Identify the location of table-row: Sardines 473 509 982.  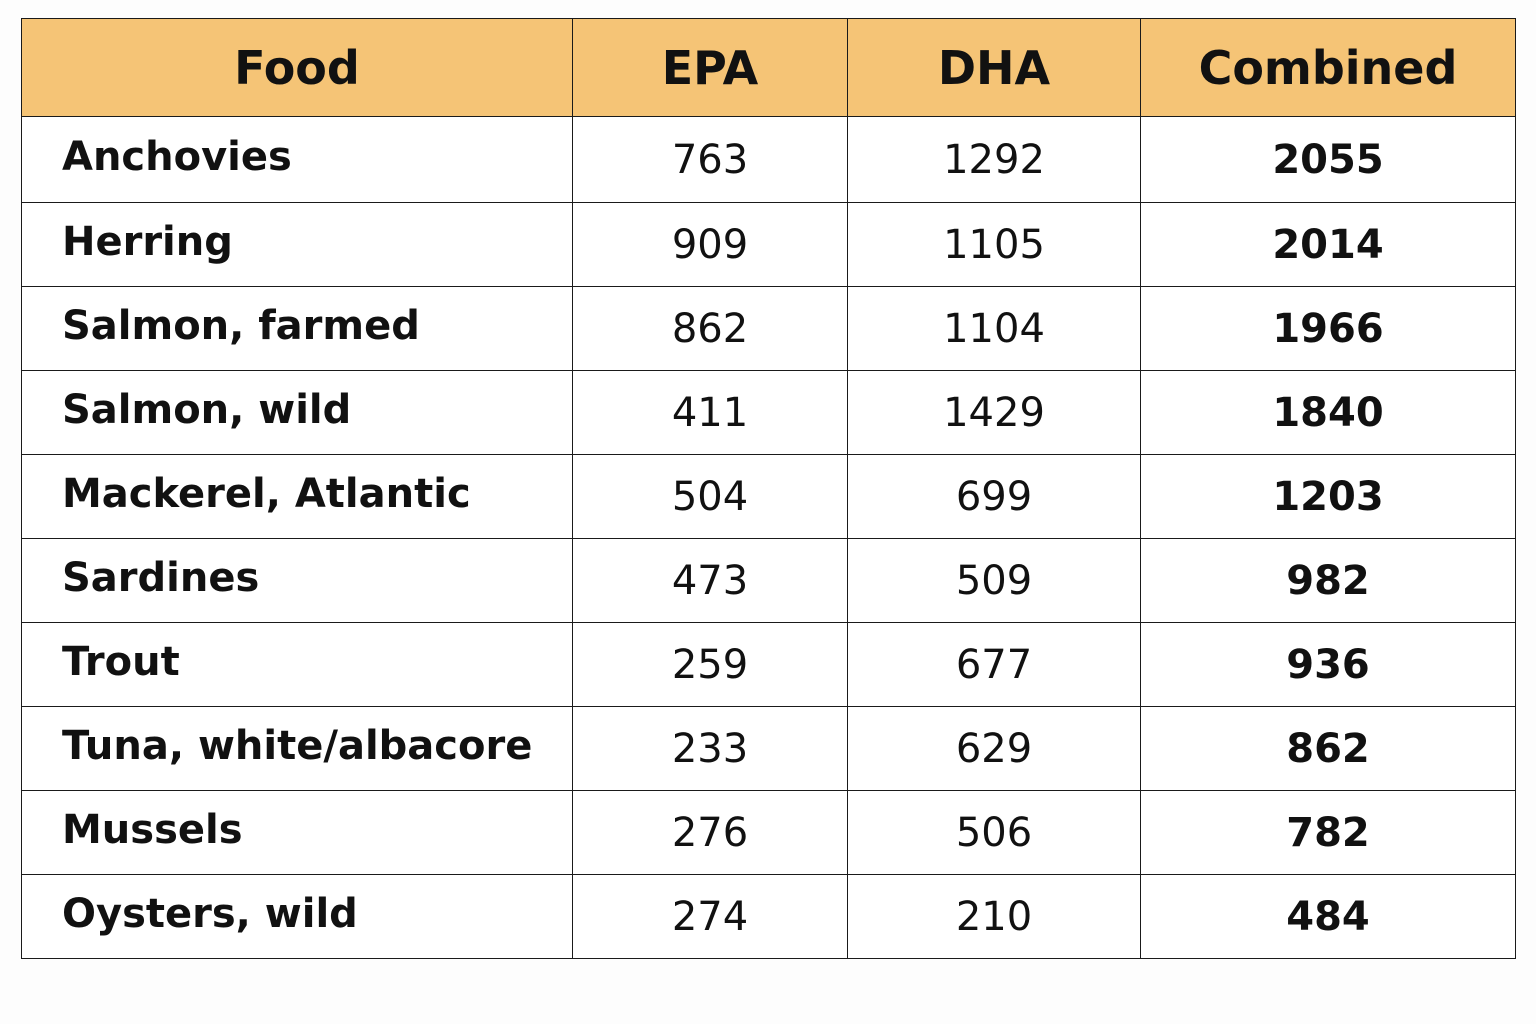
(768, 580).